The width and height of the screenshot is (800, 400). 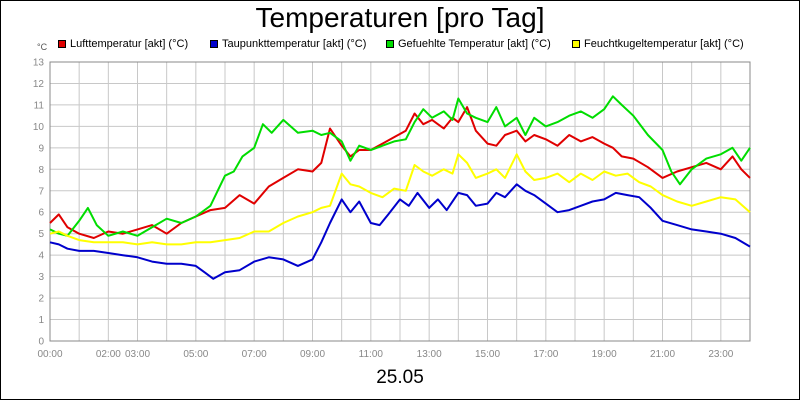 I want to click on y-tick-label: 2, so click(x=41, y=299).